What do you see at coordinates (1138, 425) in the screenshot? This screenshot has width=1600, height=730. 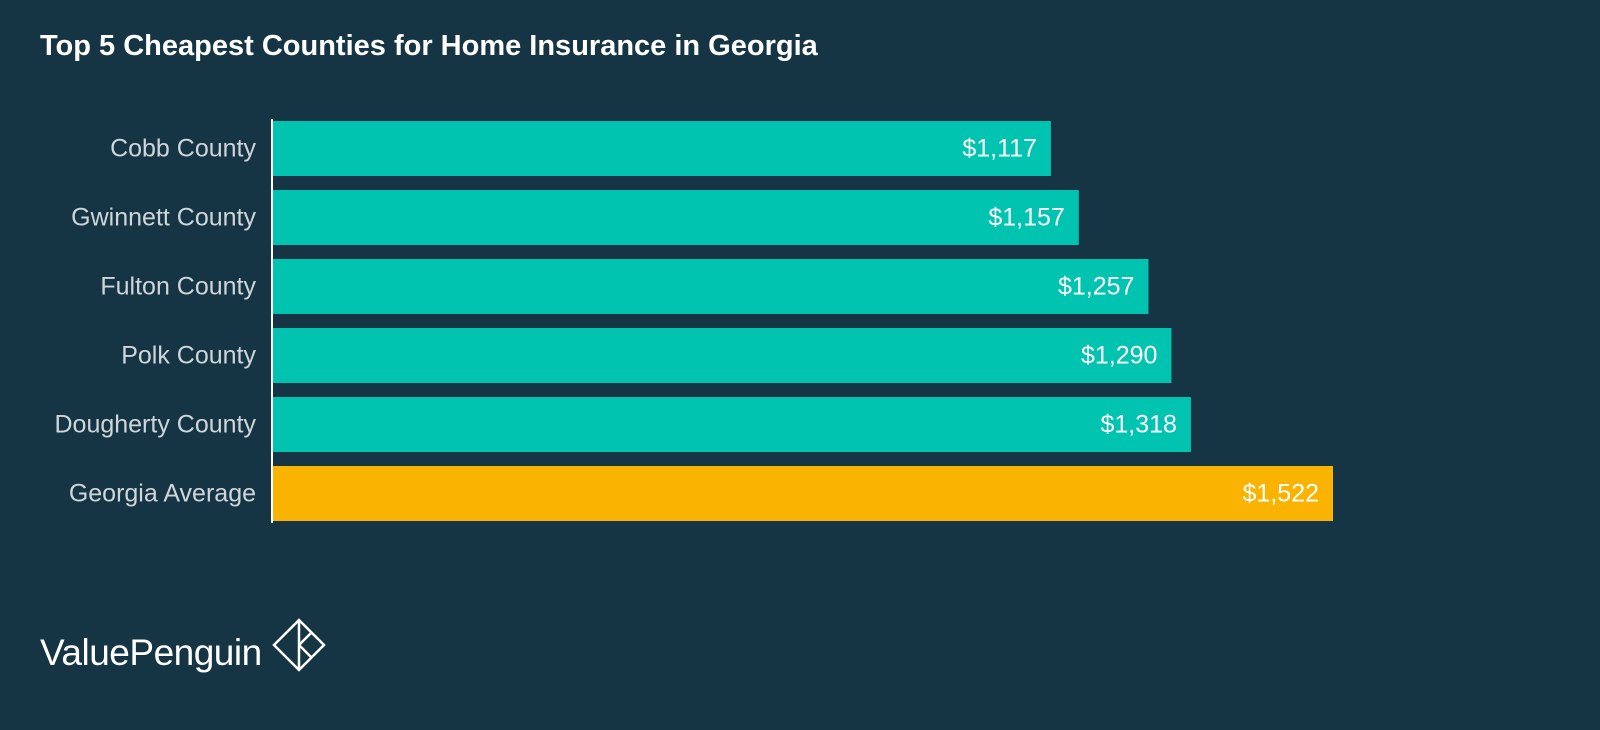 I see `value-label: $1,318` at bounding box center [1138, 425].